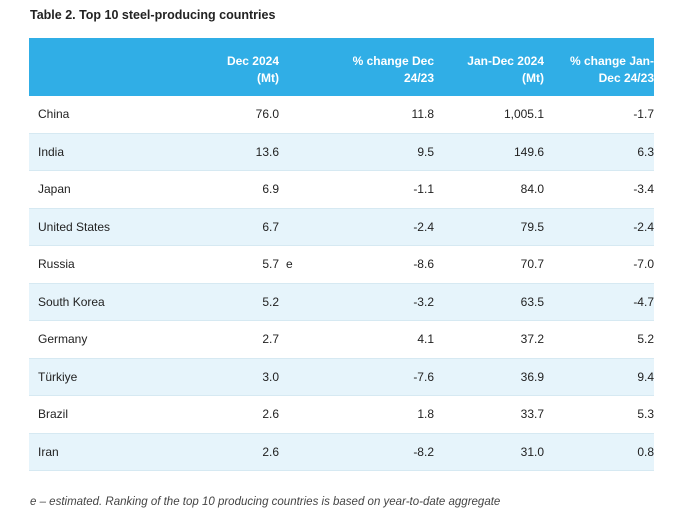  I want to click on cell-pct-dec: -8.2, so click(423, 451).